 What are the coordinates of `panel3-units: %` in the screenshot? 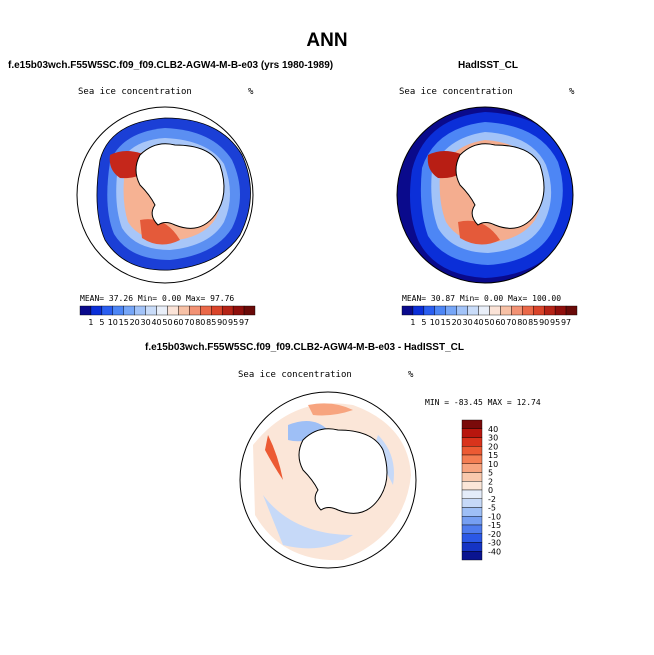 It's located at (411, 375).